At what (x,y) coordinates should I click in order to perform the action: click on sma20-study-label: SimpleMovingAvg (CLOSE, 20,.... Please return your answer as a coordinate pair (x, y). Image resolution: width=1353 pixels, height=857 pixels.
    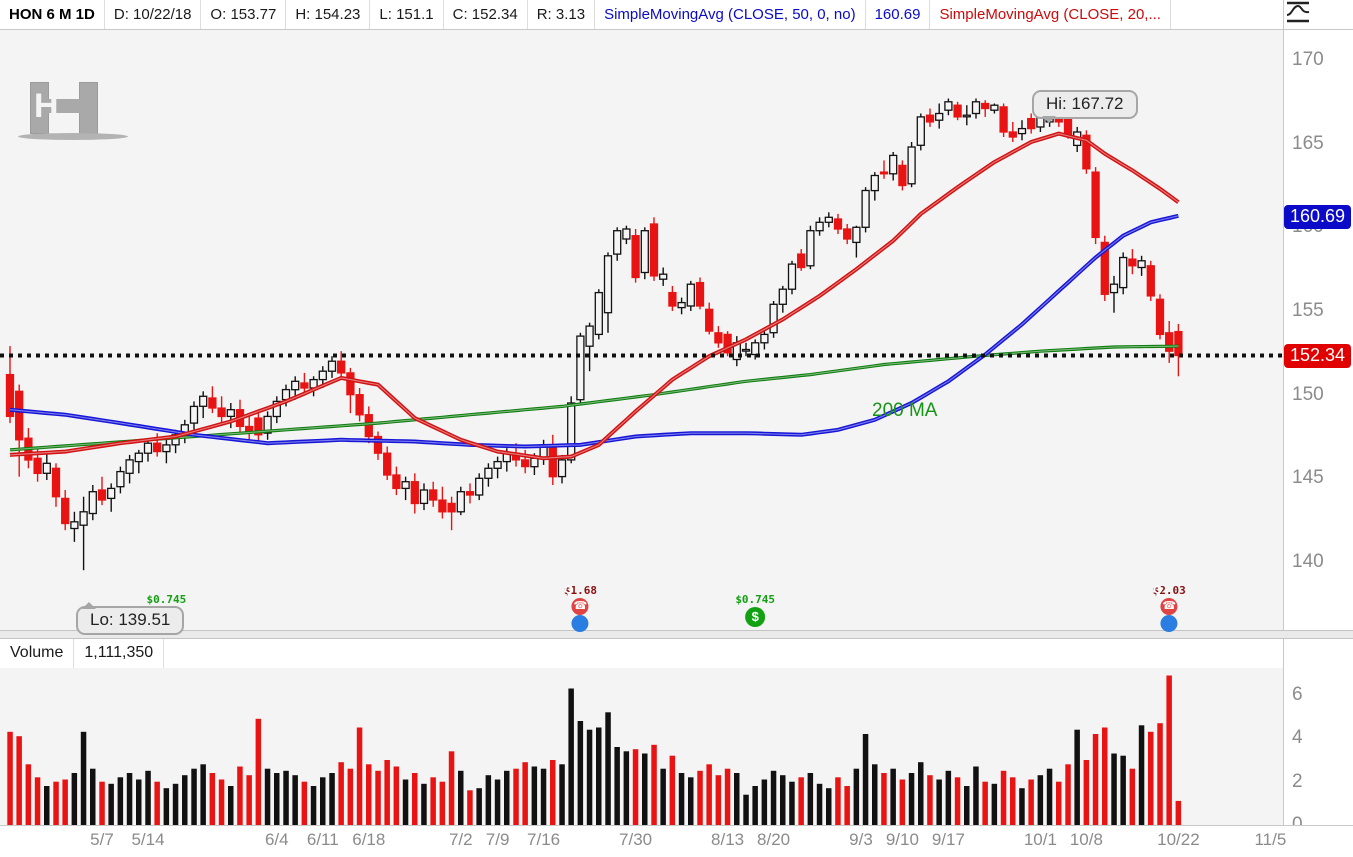
    Looking at the image, I should click on (1050, 14).